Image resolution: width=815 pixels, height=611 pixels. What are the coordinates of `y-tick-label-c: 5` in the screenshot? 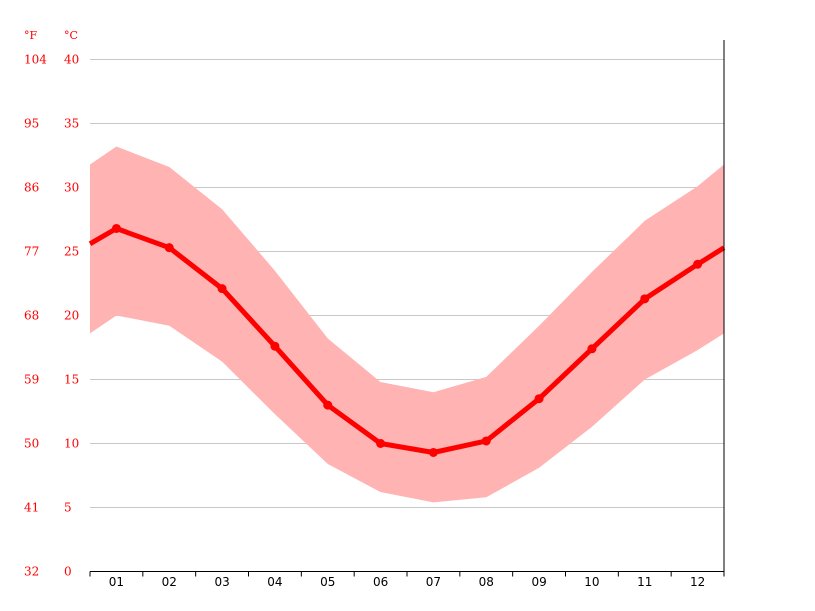 It's located at (68, 508).